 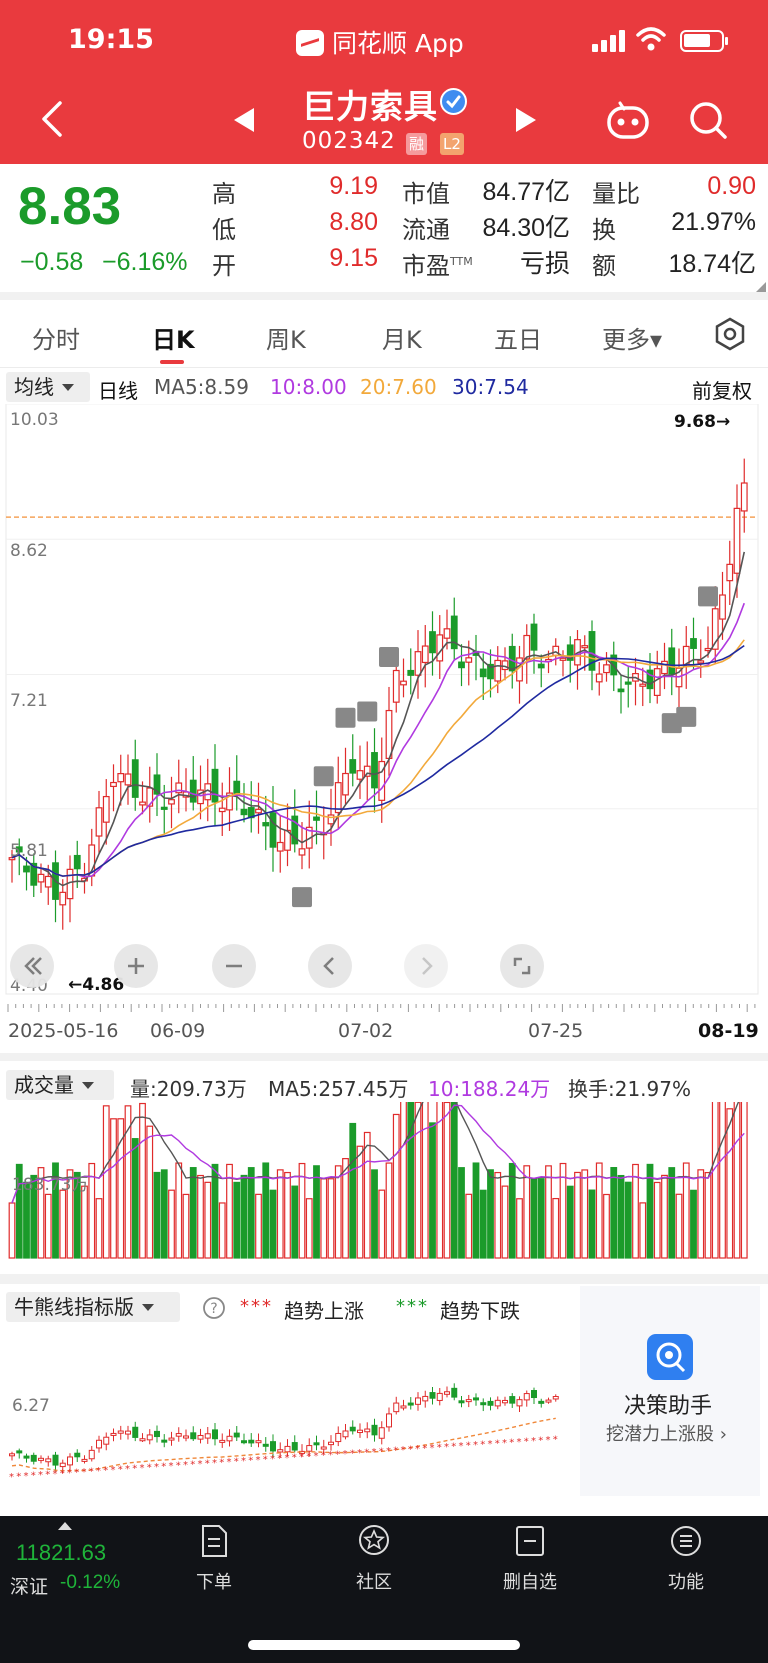 I want to click on indicator-dropdown: 均线, so click(x=48, y=387).